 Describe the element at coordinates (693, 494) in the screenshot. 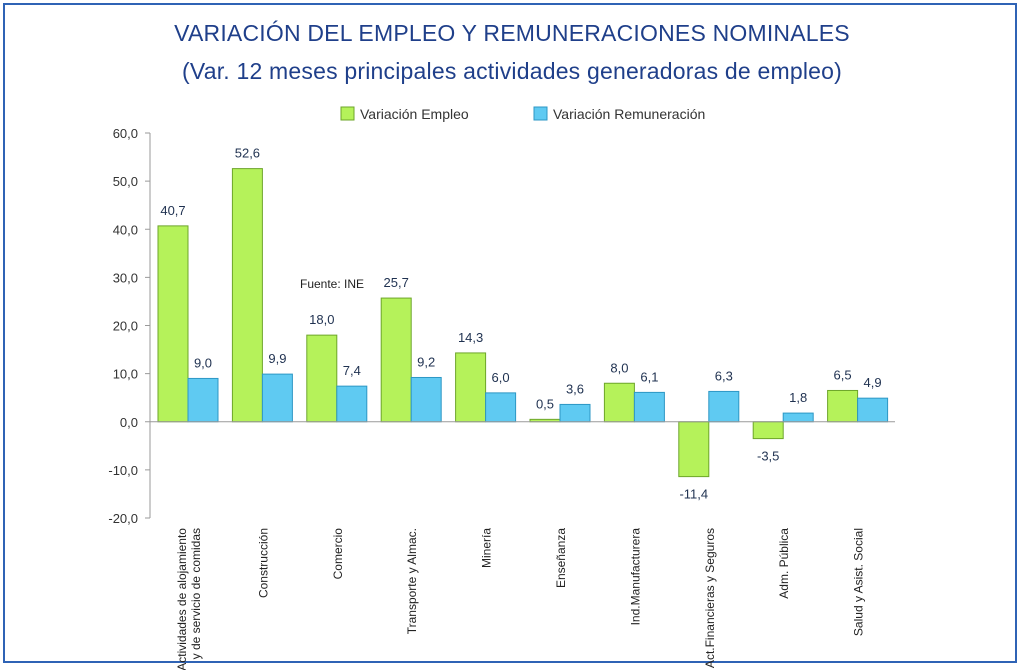

I see `data-label: -11,4` at that location.